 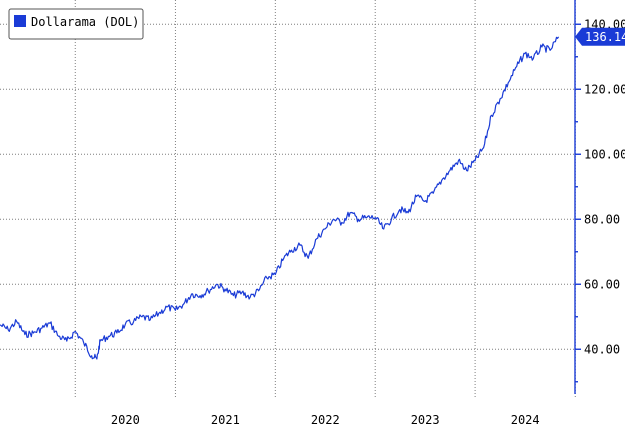 I want to click on y-tick-label: 100.00, so click(x=604, y=154).